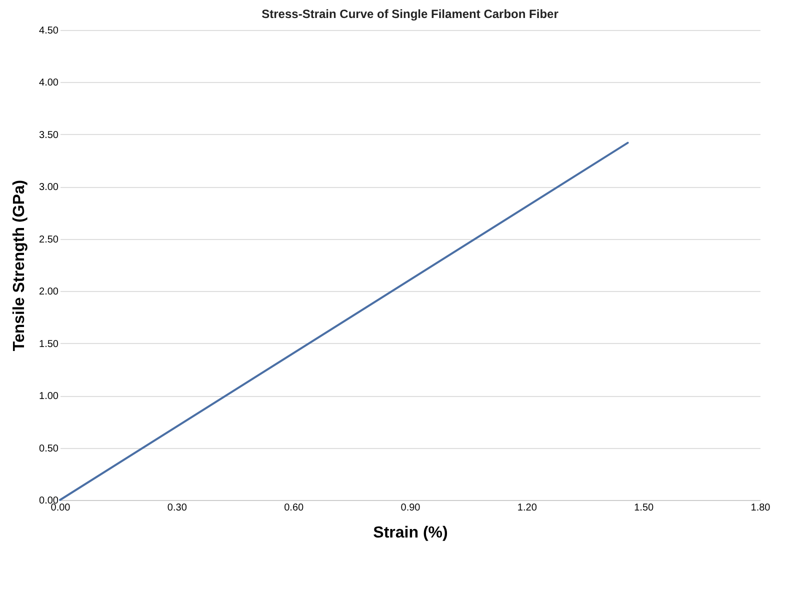 This screenshot has width=799, height=592. I want to click on y-axis-title: Tensile Strength (GPa), so click(19, 266).